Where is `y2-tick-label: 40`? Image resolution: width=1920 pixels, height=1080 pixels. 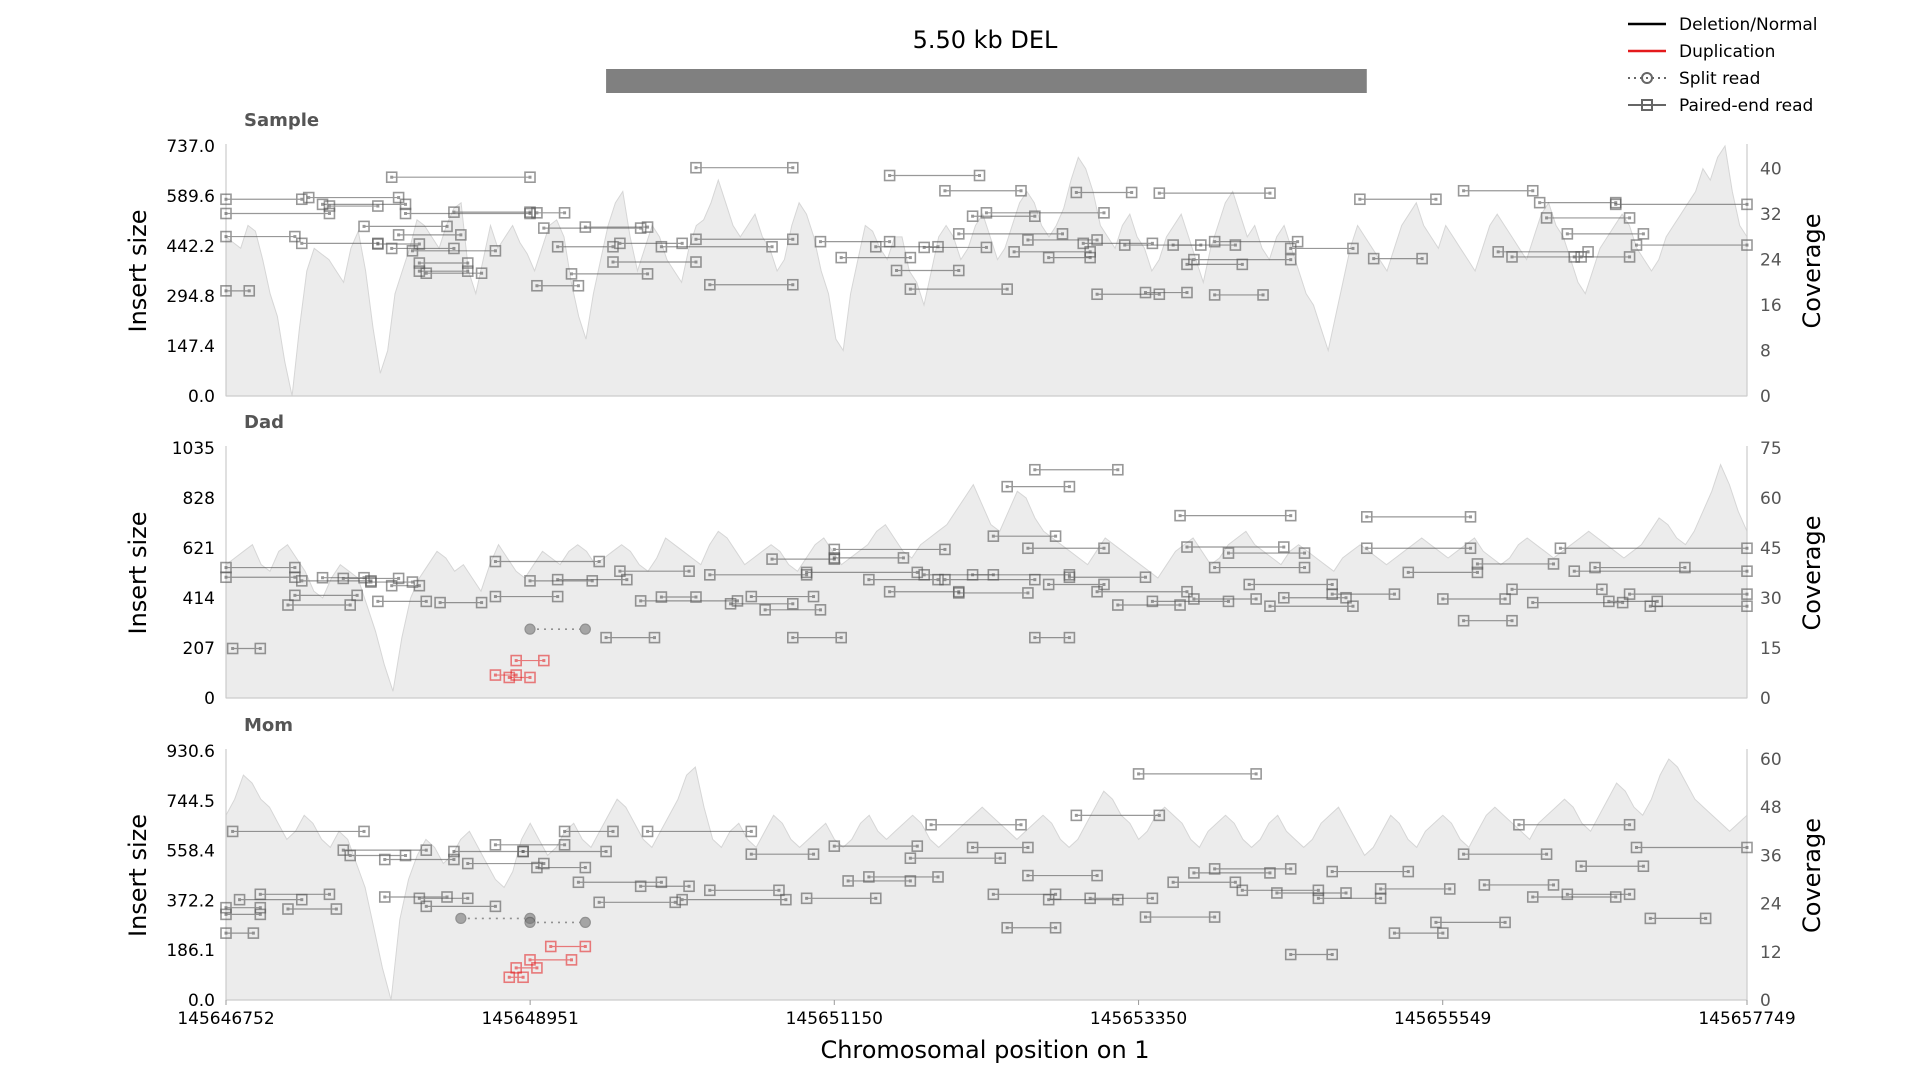 y2-tick-label: 40 is located at coordinates (1771, 170).